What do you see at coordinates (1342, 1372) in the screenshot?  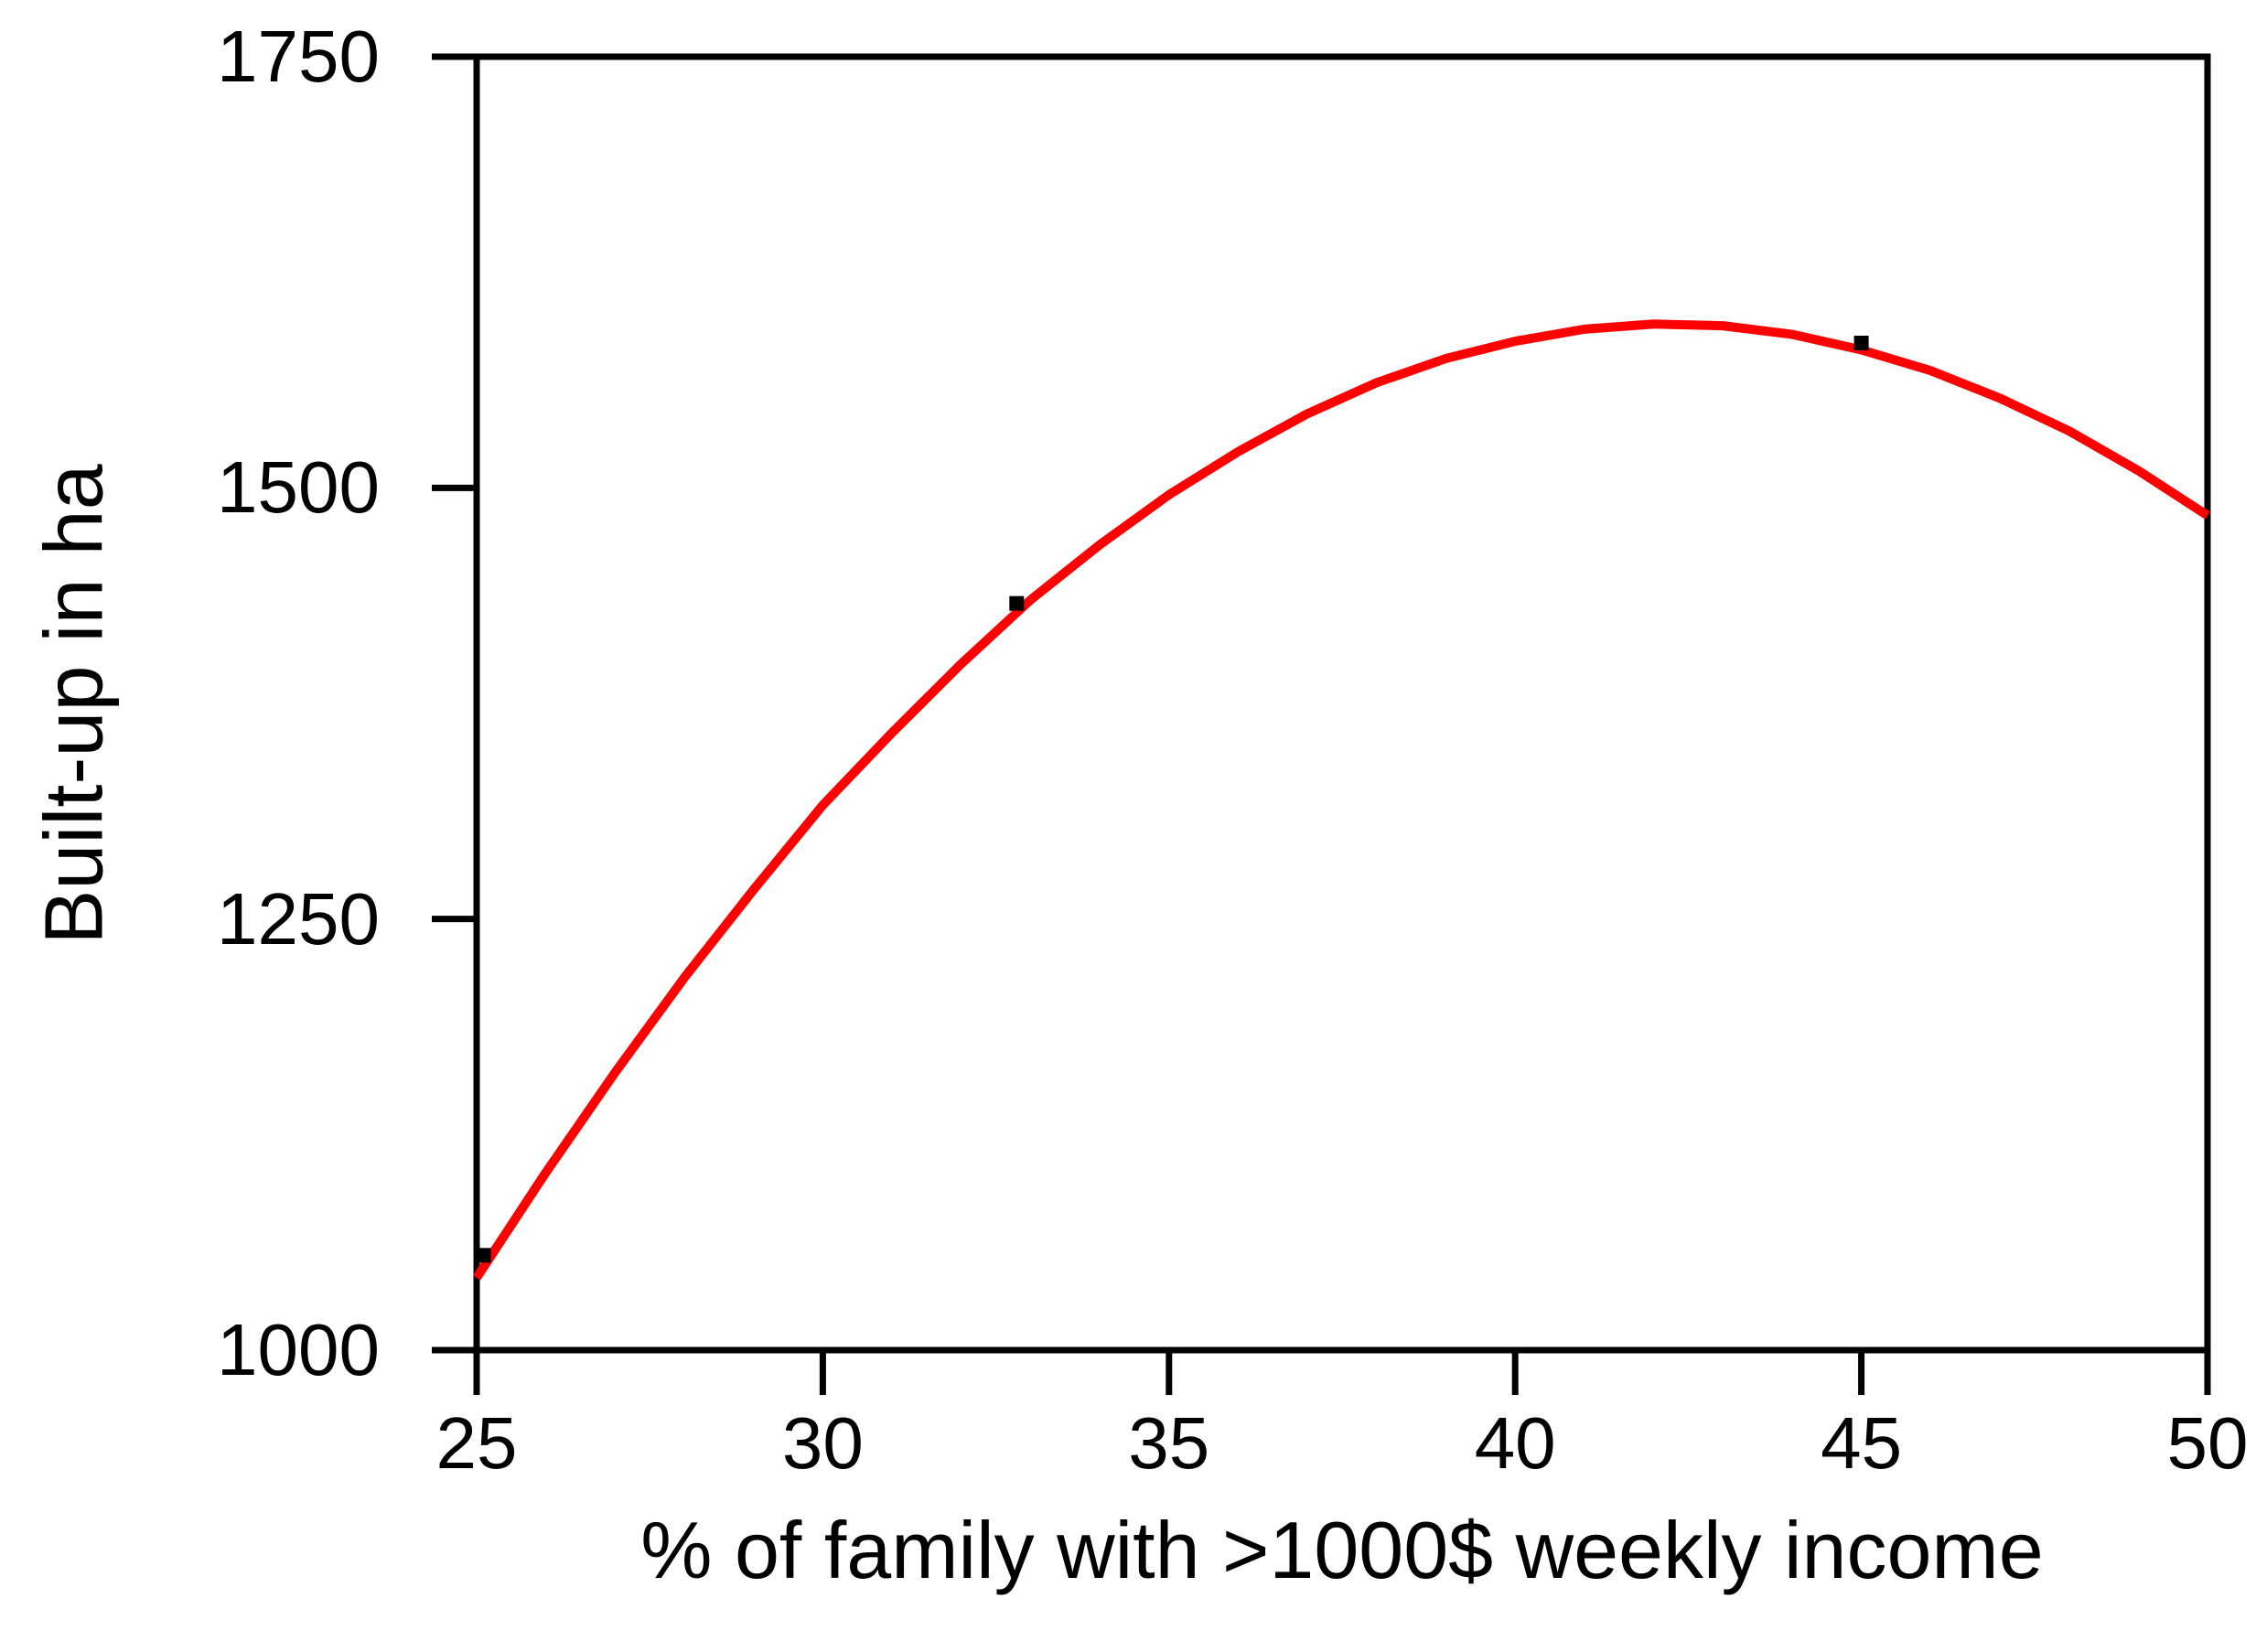 I see `x-axis-ticks` at bounding box center [1342, 1372].